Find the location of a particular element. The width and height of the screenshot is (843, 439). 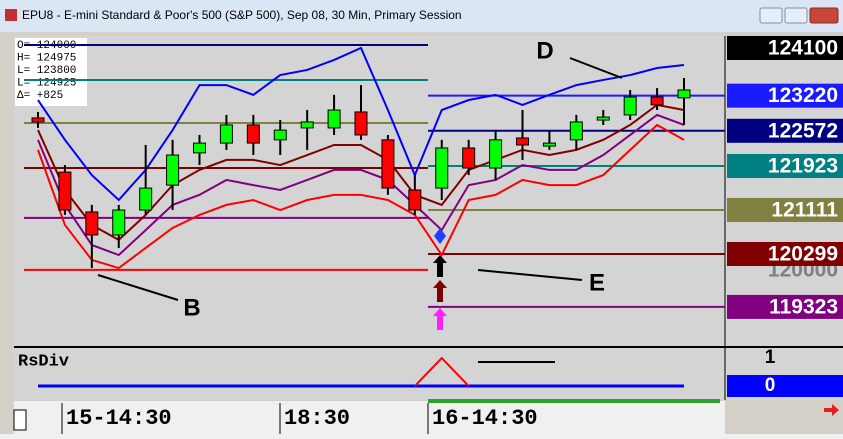

close-button is located at coordinates (824, 15).